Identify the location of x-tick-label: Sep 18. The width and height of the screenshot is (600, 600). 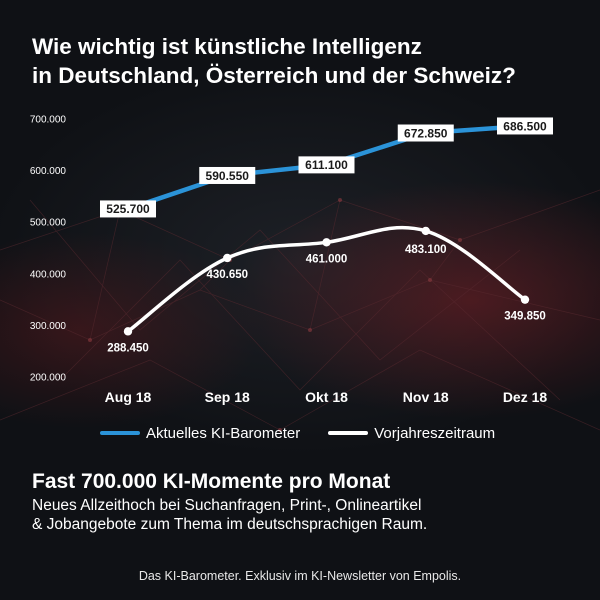
(227, 397).